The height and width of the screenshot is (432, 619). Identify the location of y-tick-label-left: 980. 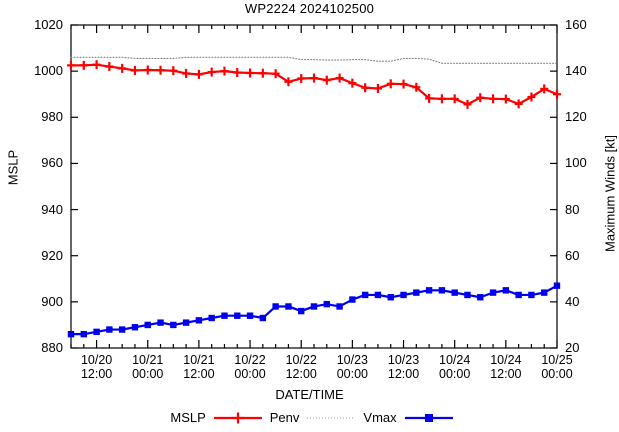
(52, 117).